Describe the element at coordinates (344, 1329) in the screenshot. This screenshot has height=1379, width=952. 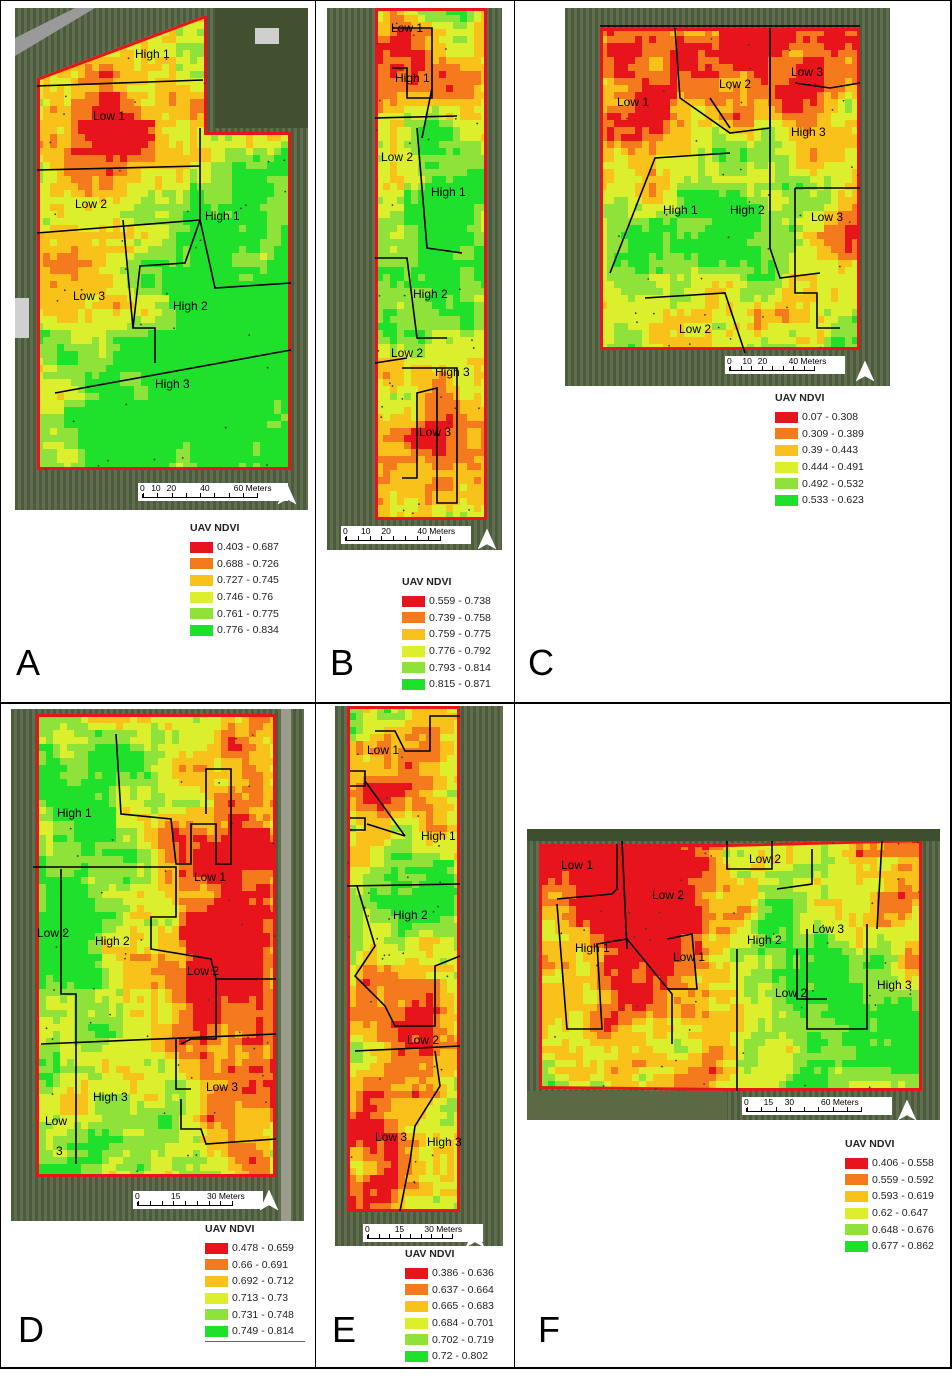
I see `panel-letter: E` at that location.